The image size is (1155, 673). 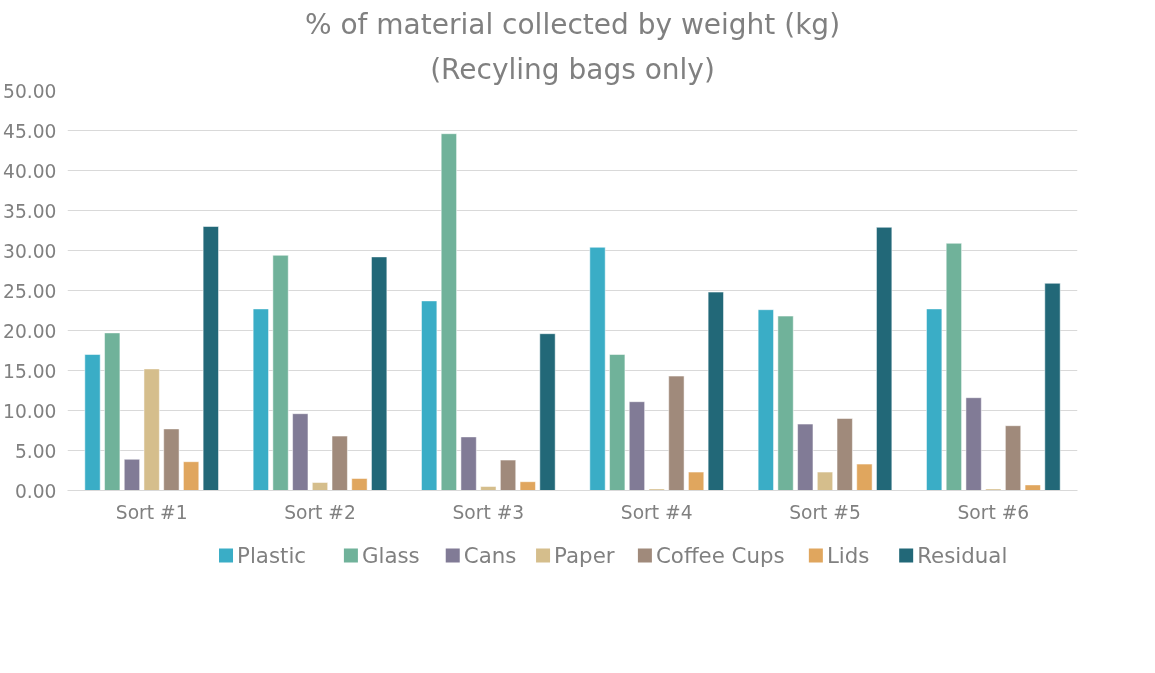 I want to click on y-tick-label: 0.00, so click(x=35, y=491).